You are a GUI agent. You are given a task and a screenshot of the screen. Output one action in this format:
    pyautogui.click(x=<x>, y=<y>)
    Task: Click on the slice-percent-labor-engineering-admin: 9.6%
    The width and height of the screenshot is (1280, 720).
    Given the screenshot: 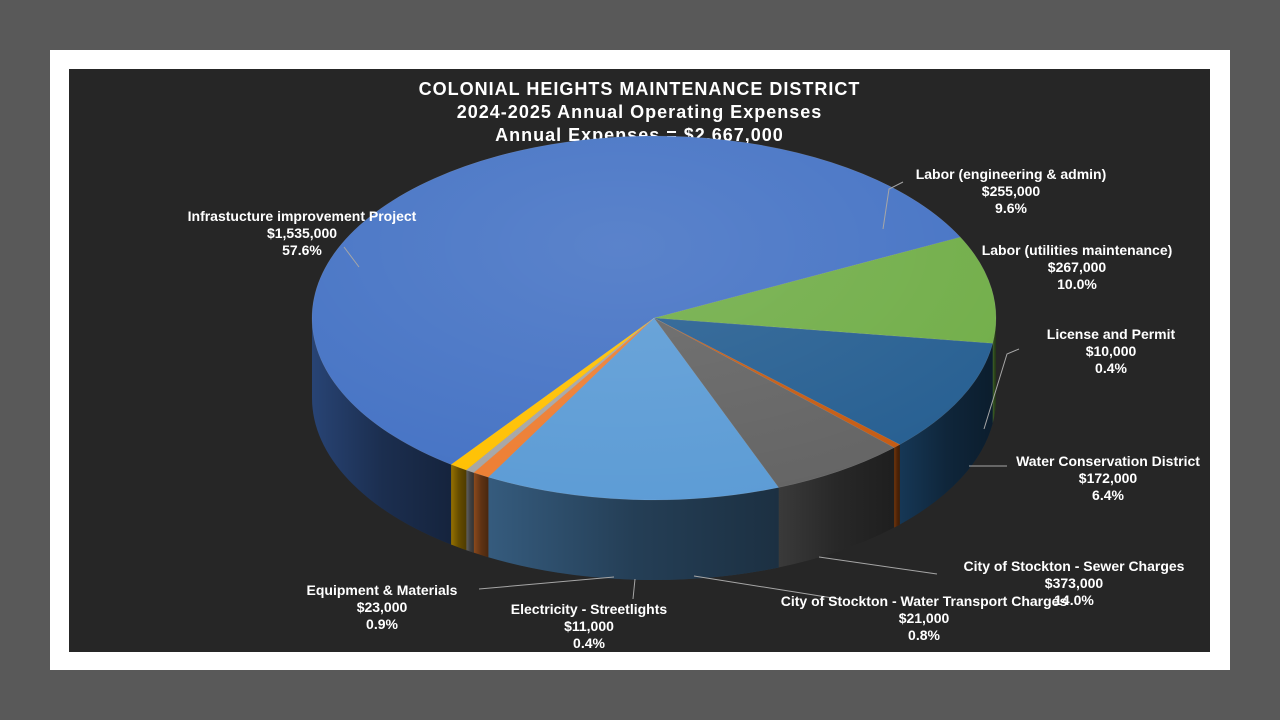 What is the action you would take?
    pyautogui.click(x=1011, y=208)
    